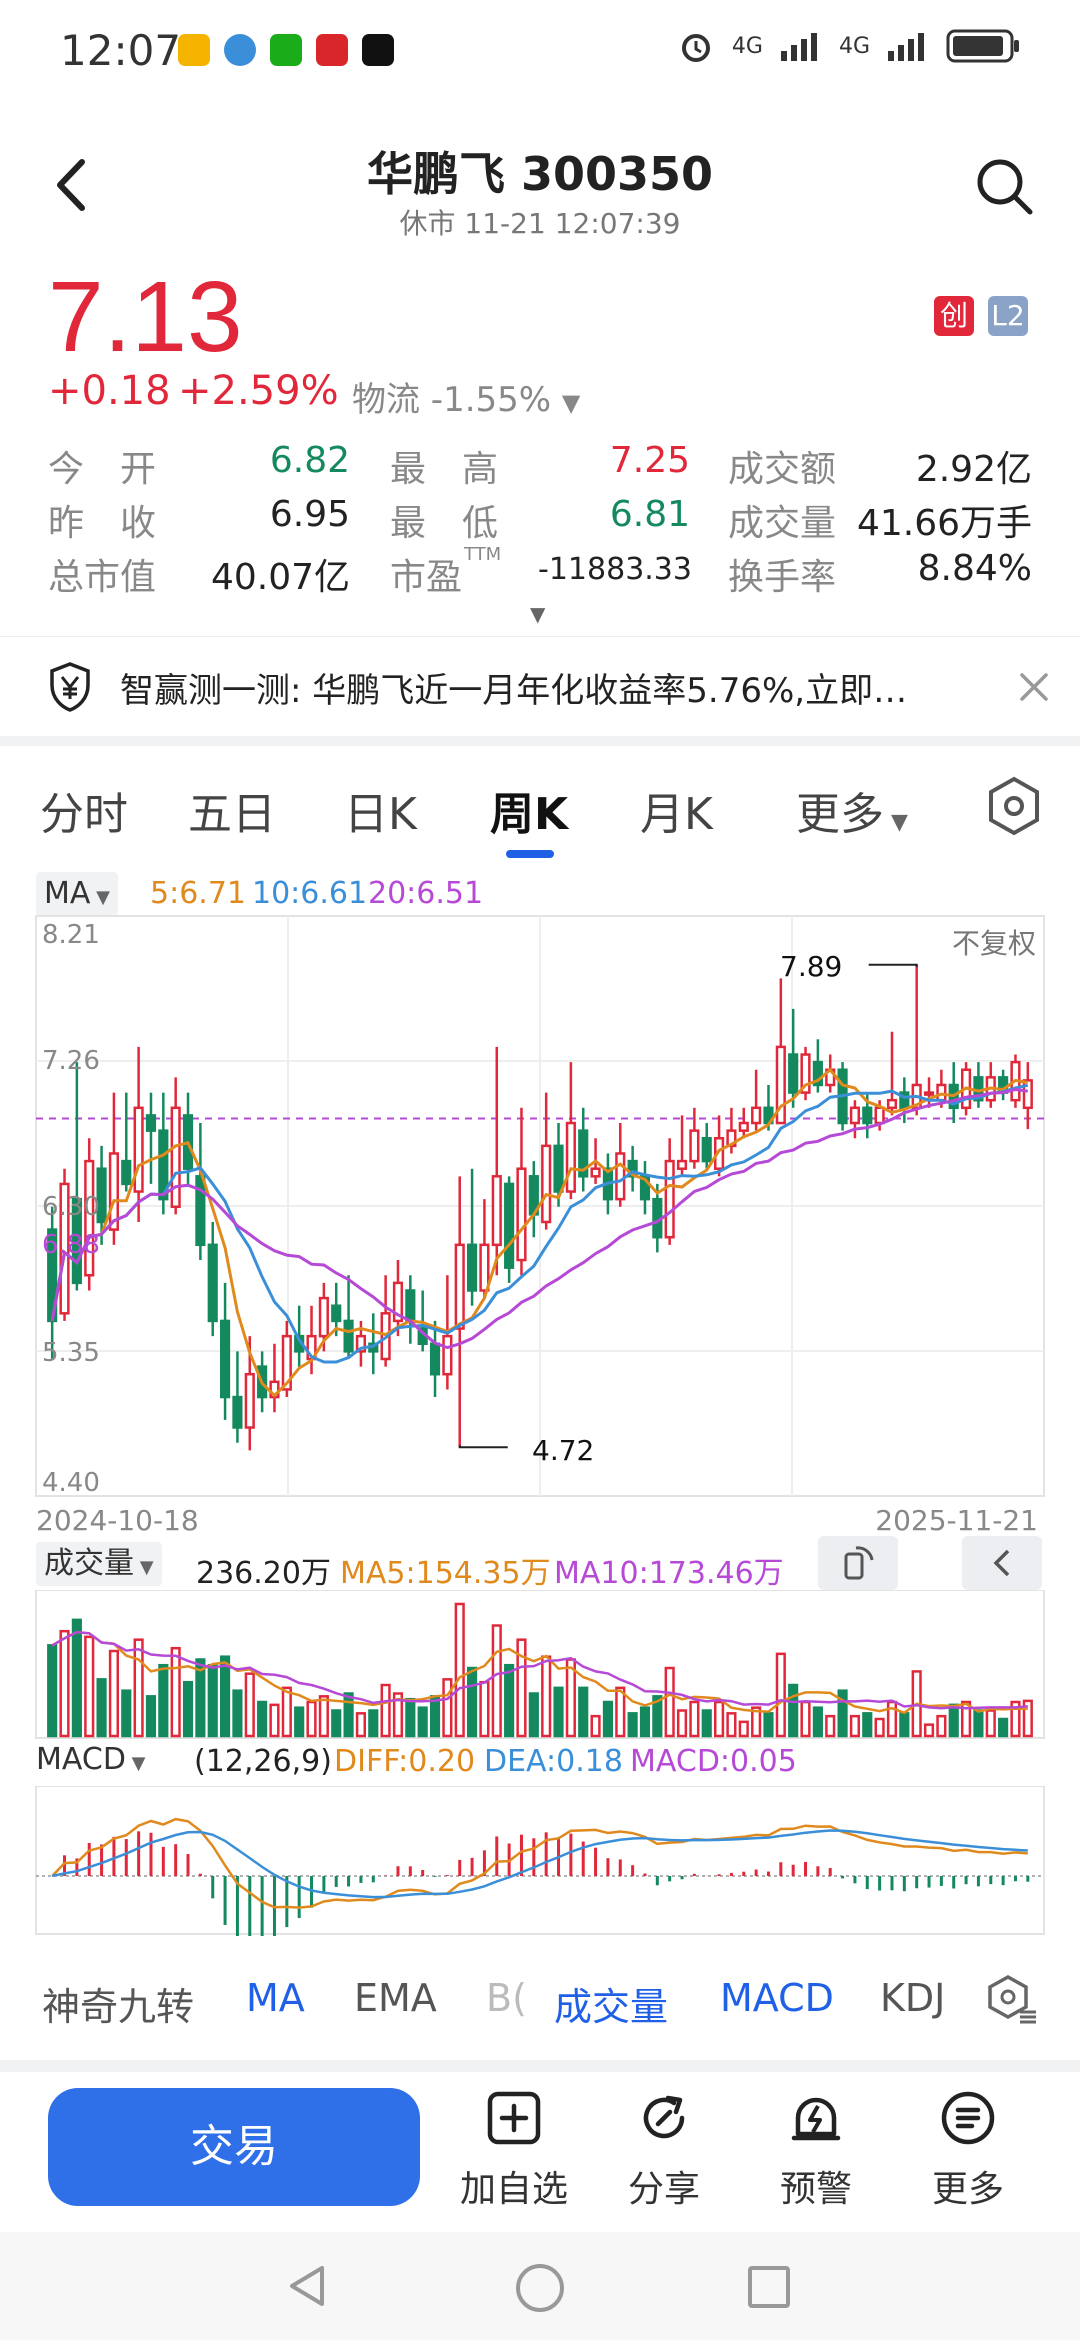 This screenshot has width=1080, height=2340. I want to click on chevron-left-icon, so click(1001, 1563).